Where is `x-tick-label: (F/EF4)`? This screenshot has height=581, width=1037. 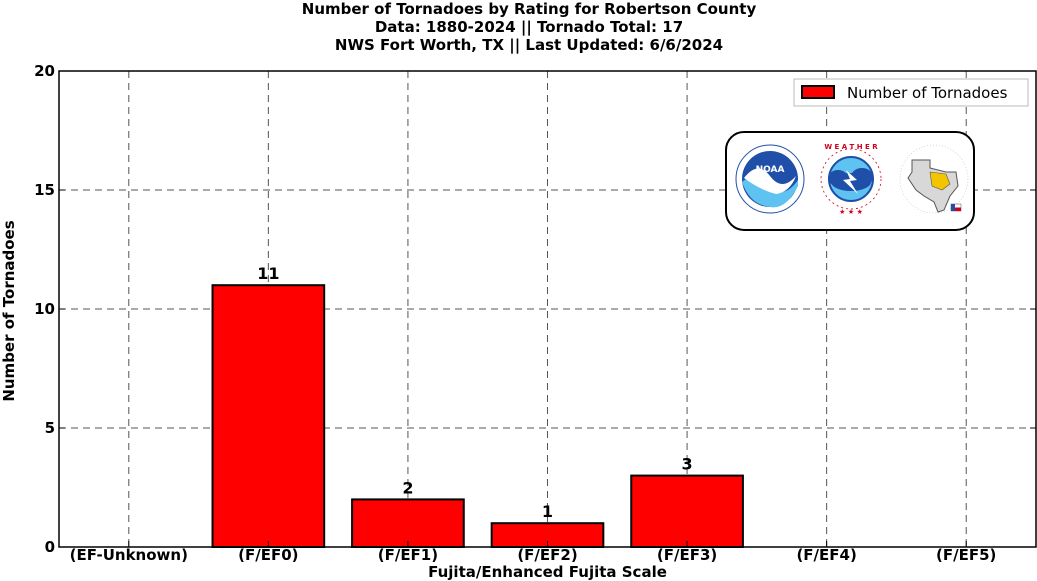 x-tick-label: (F/EF4) is located at coordinates (826, 555).